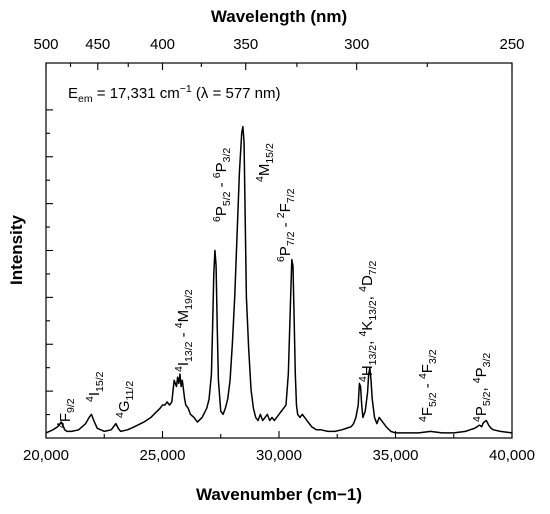 This screenshot has width=550, height=514. I want to click on label-4H13/2-4K13/2-4D7/2: 4H13/2, 4K13/2, 4D7/2, so click(368, 321).